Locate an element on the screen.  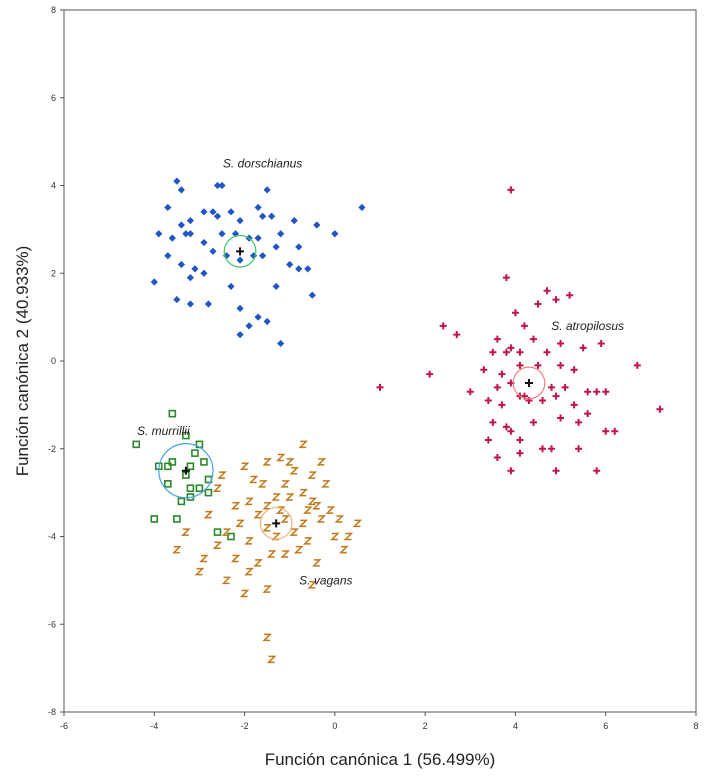
x-tick-label: -2 is located at coordinates (245, 726).